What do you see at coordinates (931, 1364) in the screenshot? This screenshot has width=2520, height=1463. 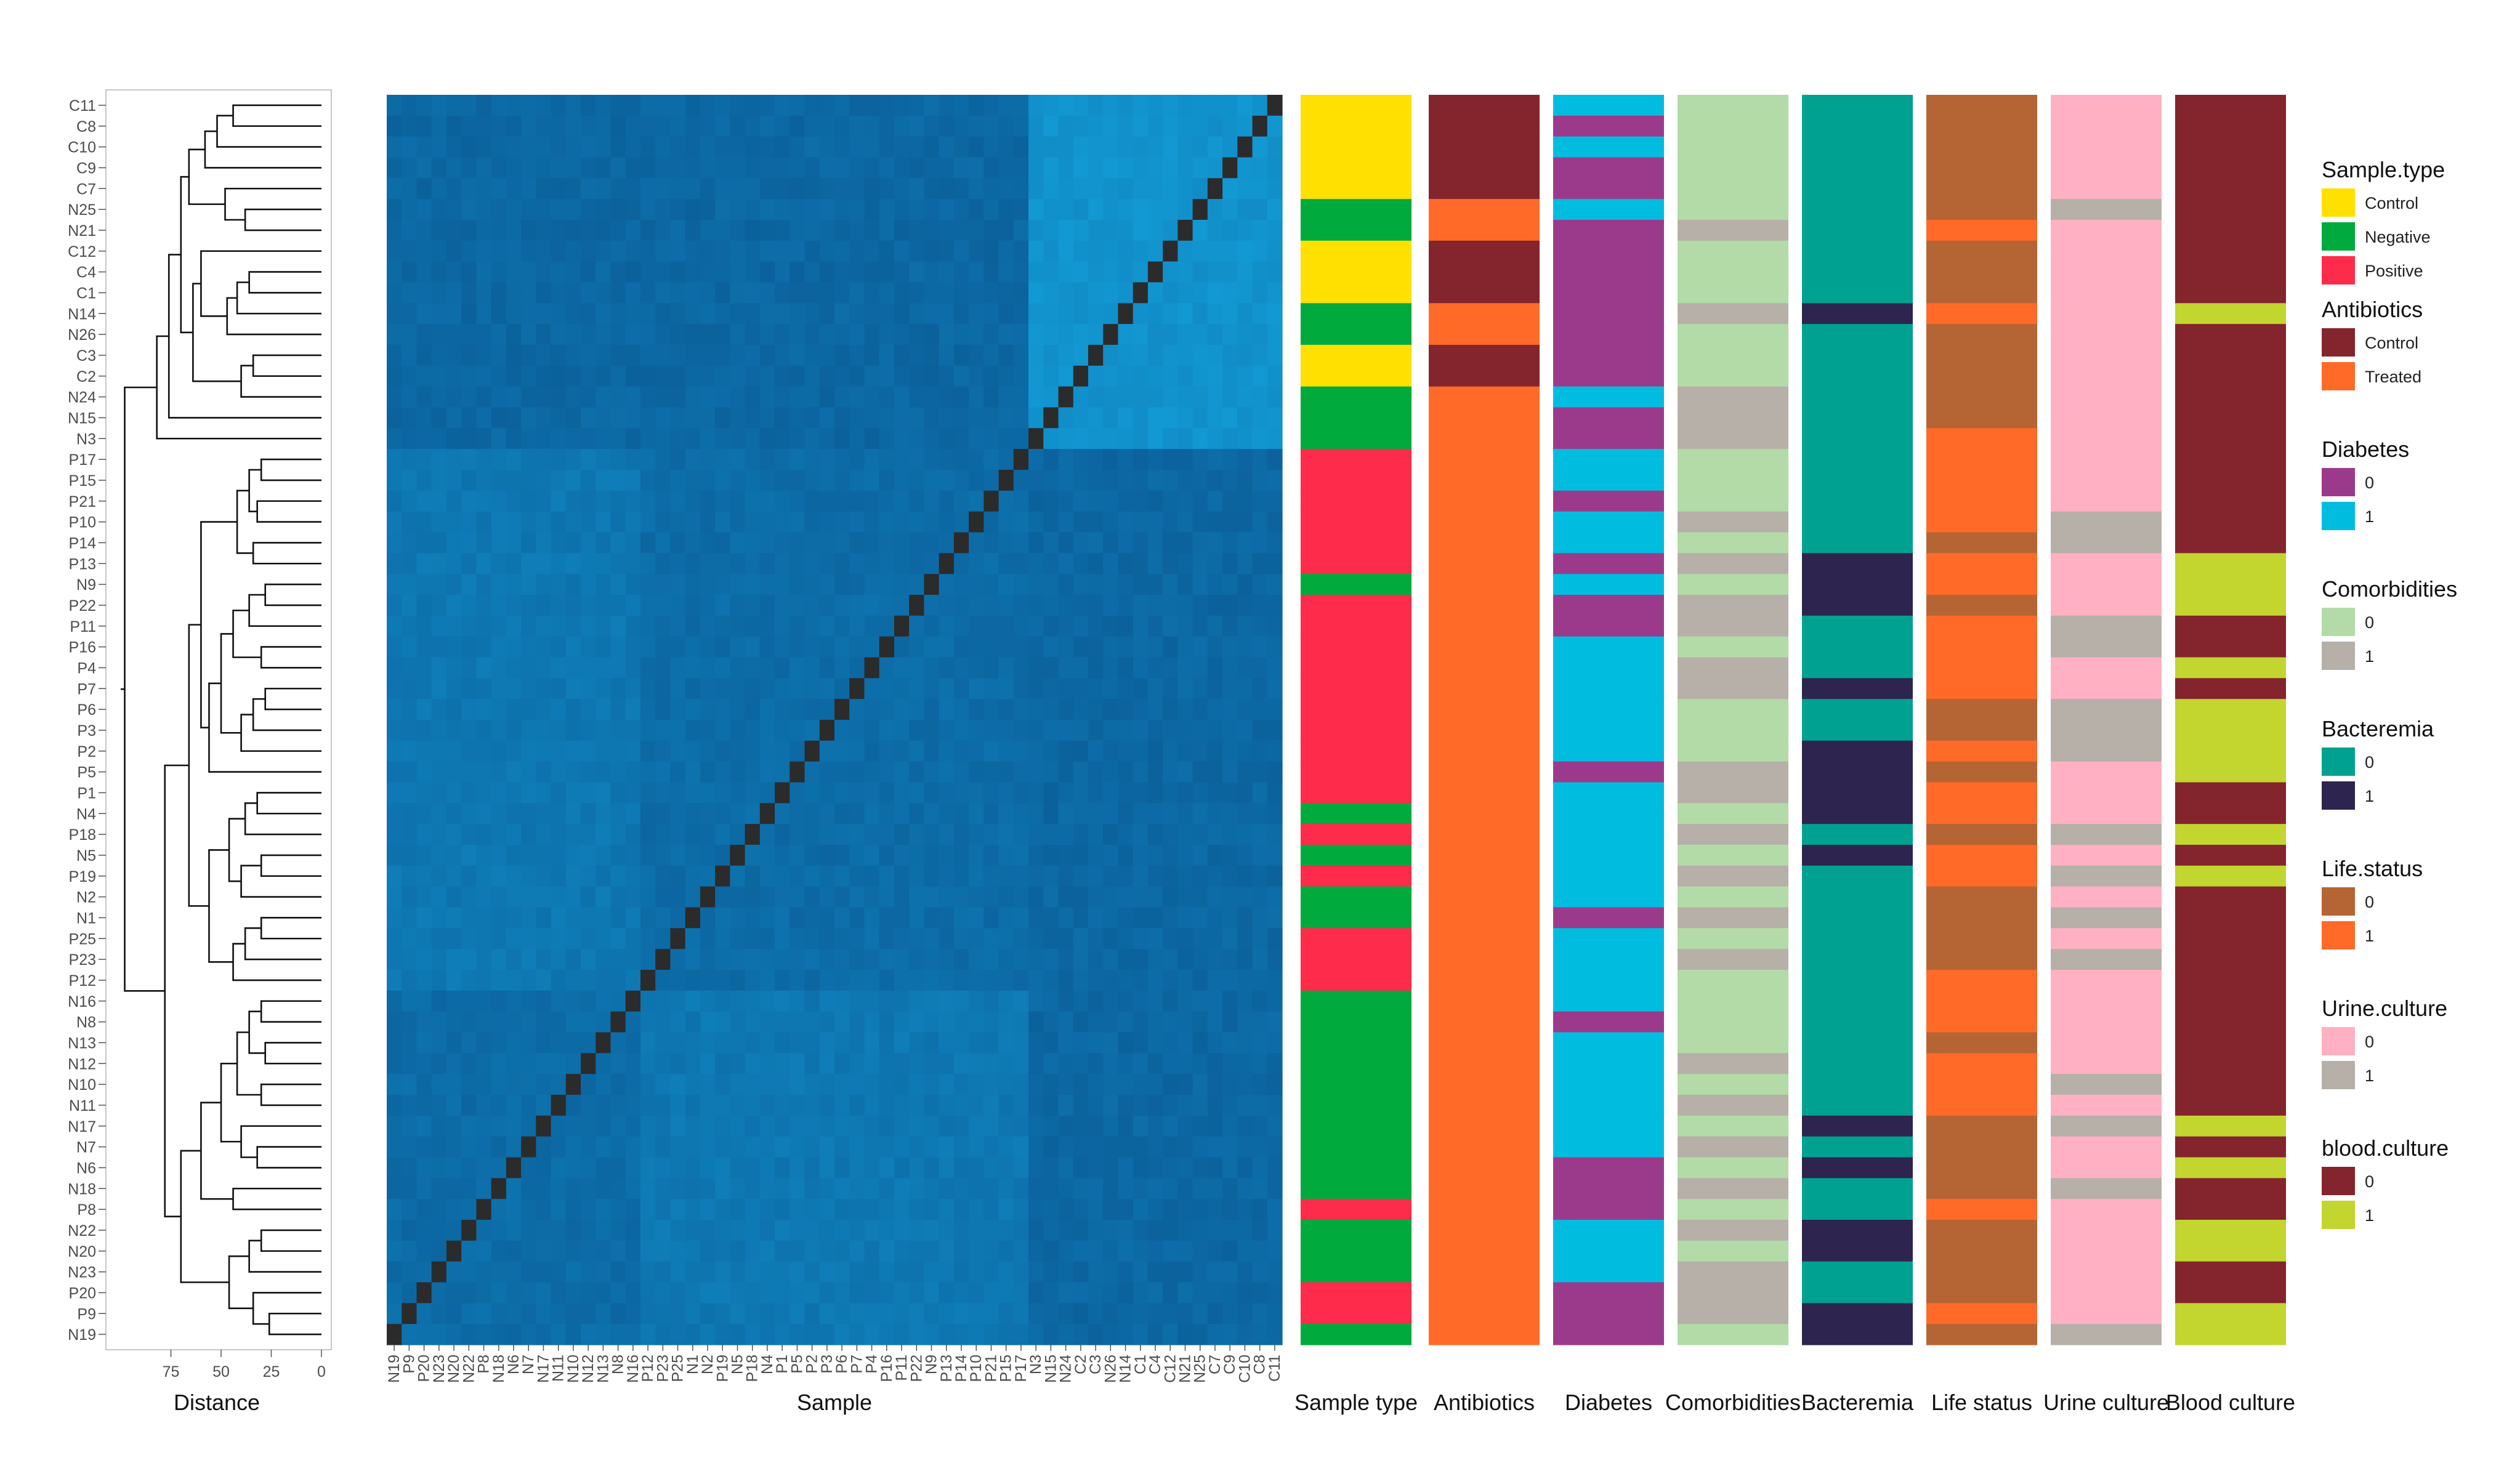 I see `heatmap-column-label: N9` at bounding box center [931, 1364].